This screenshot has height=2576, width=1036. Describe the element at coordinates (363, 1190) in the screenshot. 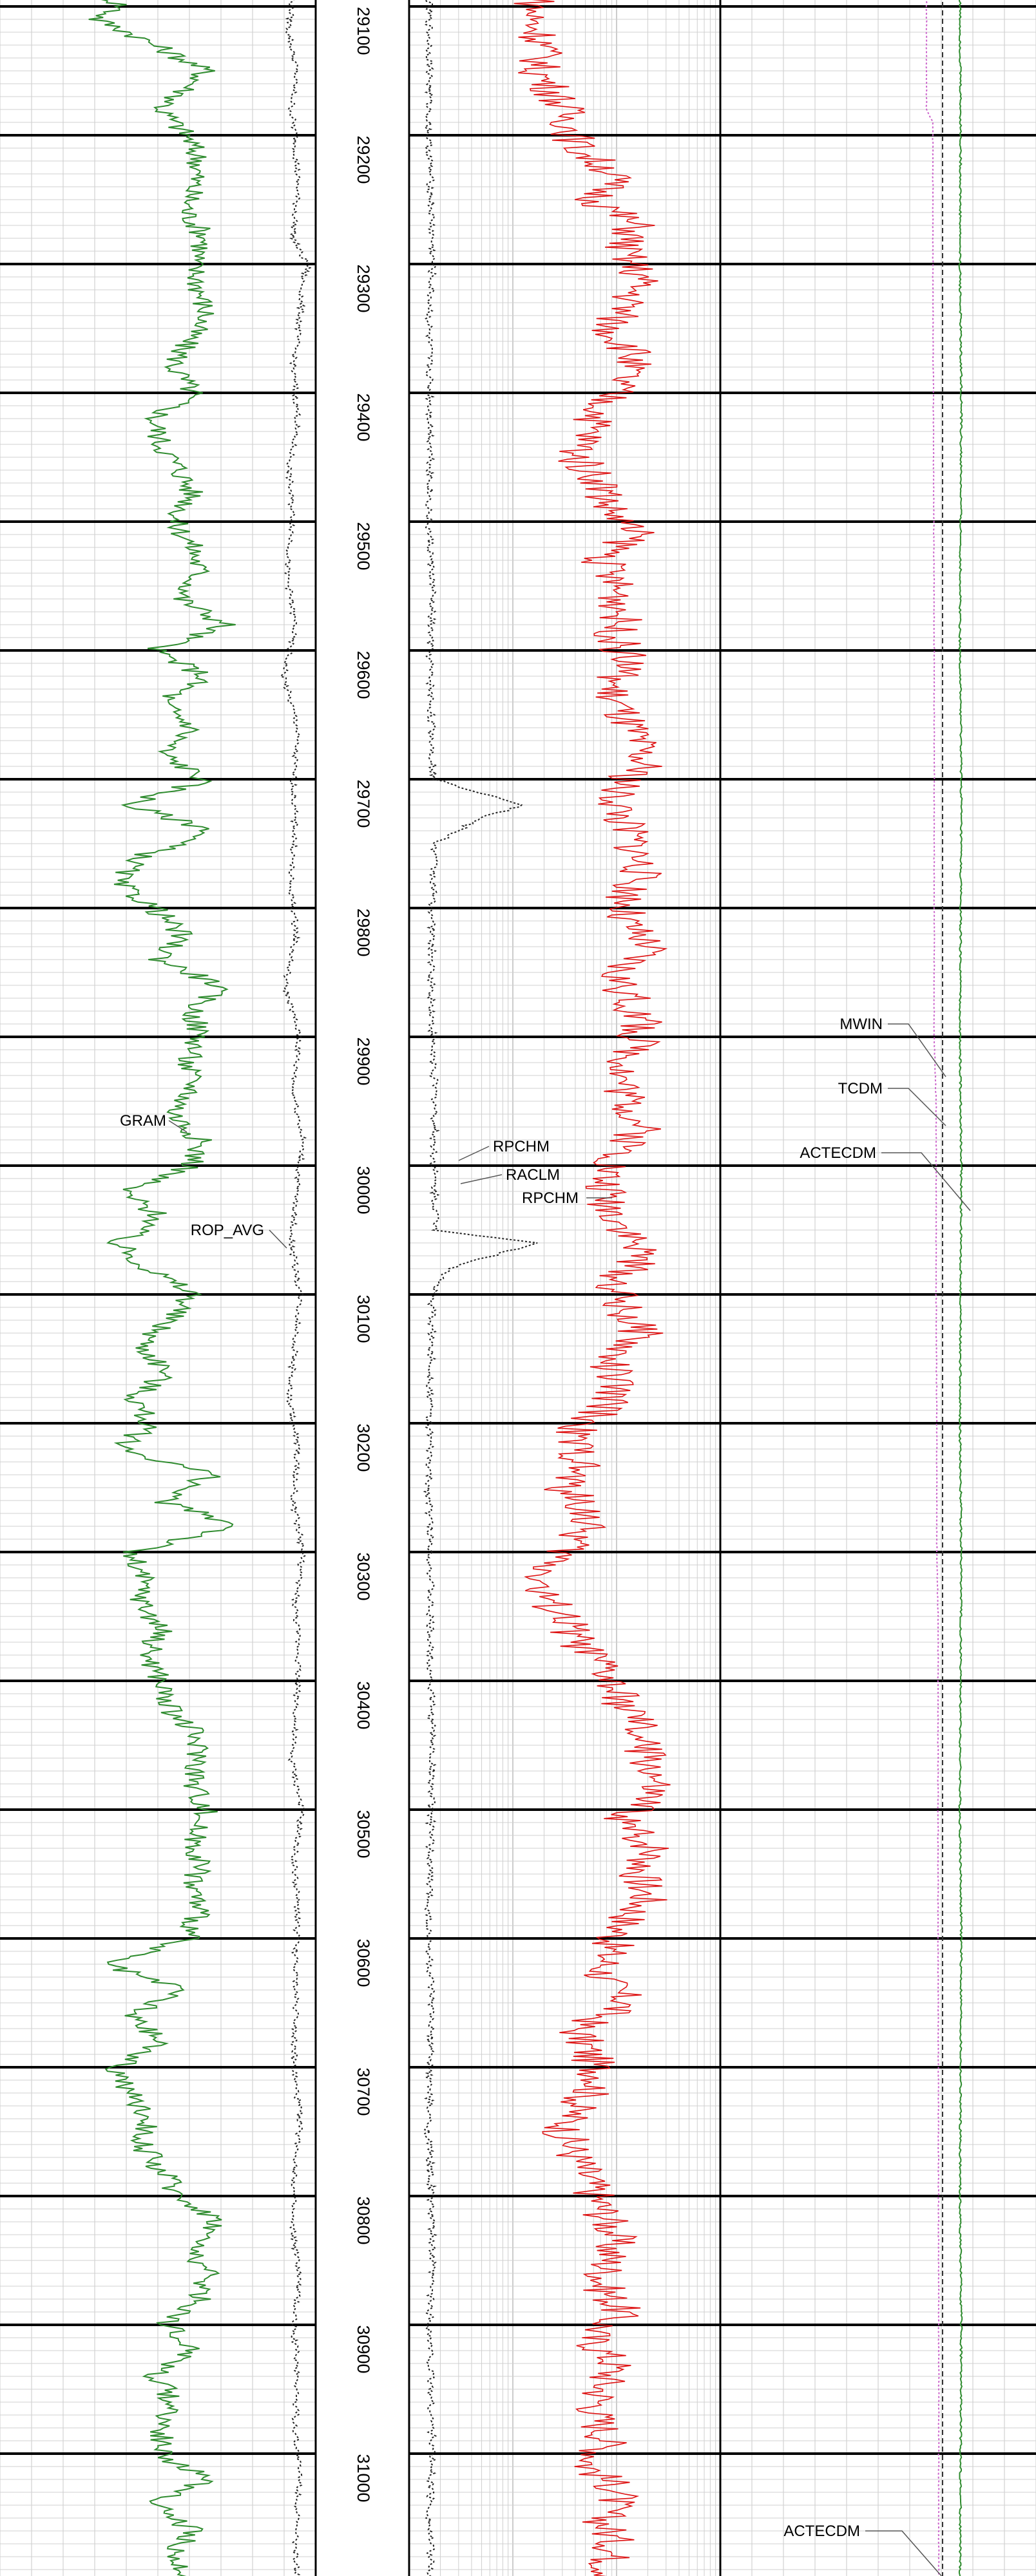

I see `depth-tick-label: 30000` at that location.